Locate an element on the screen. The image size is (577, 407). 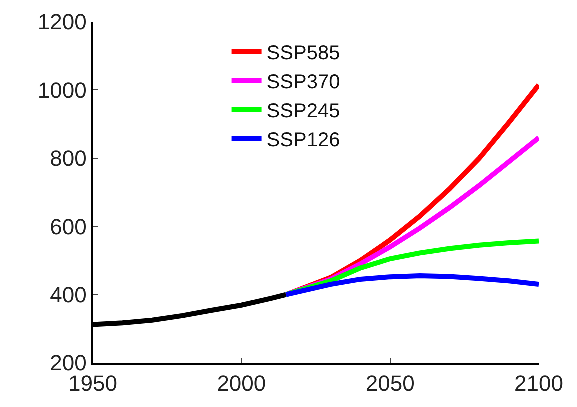
legend-label: SSP585 is located at coordinates (303, 53).